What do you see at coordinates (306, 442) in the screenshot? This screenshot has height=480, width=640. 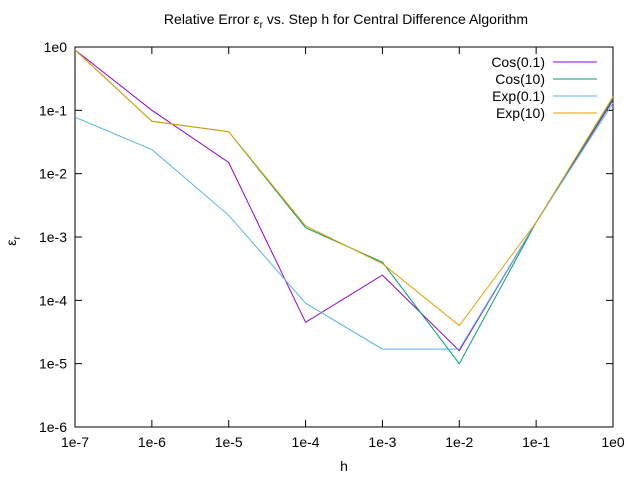 I see `x-tick-label: 1e-4` at bounding box center [306, 442].